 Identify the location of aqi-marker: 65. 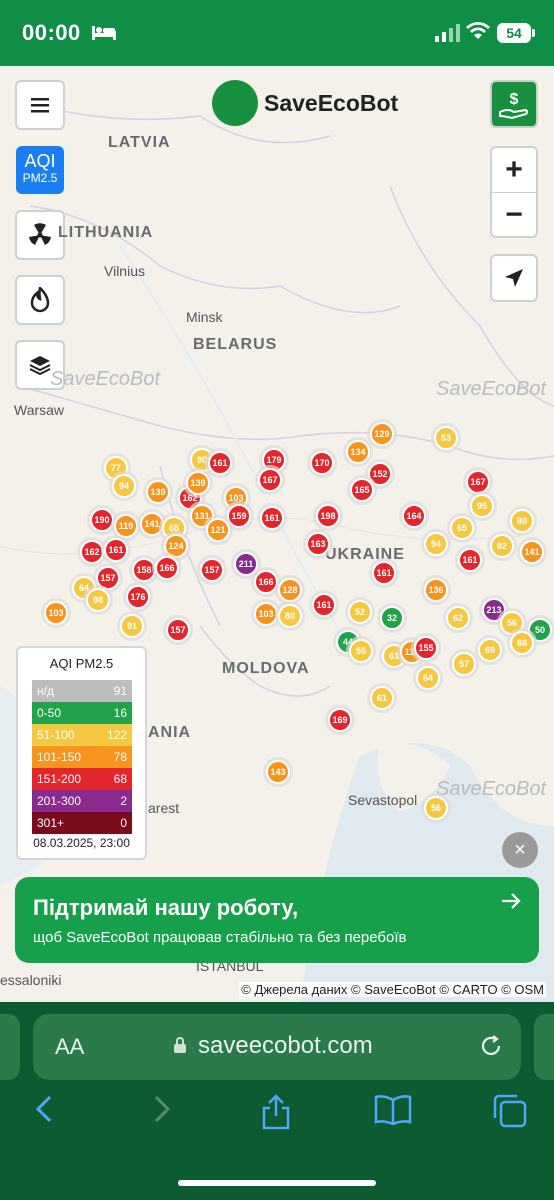
(462, 528).